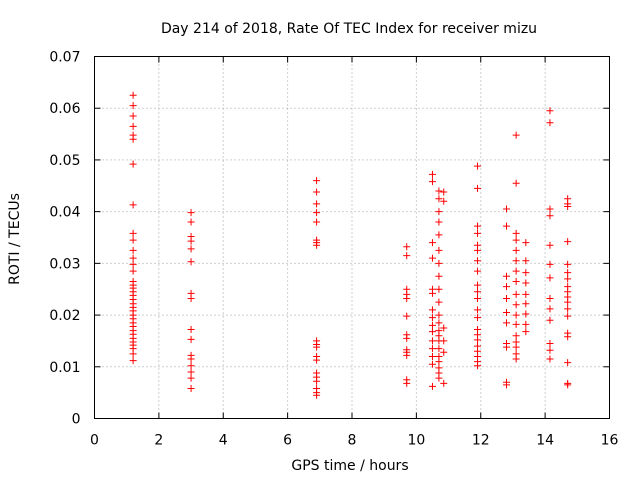 This screenshot has height=480, width=640. I want to click on x-tick-label: 10, so click(416, 441).